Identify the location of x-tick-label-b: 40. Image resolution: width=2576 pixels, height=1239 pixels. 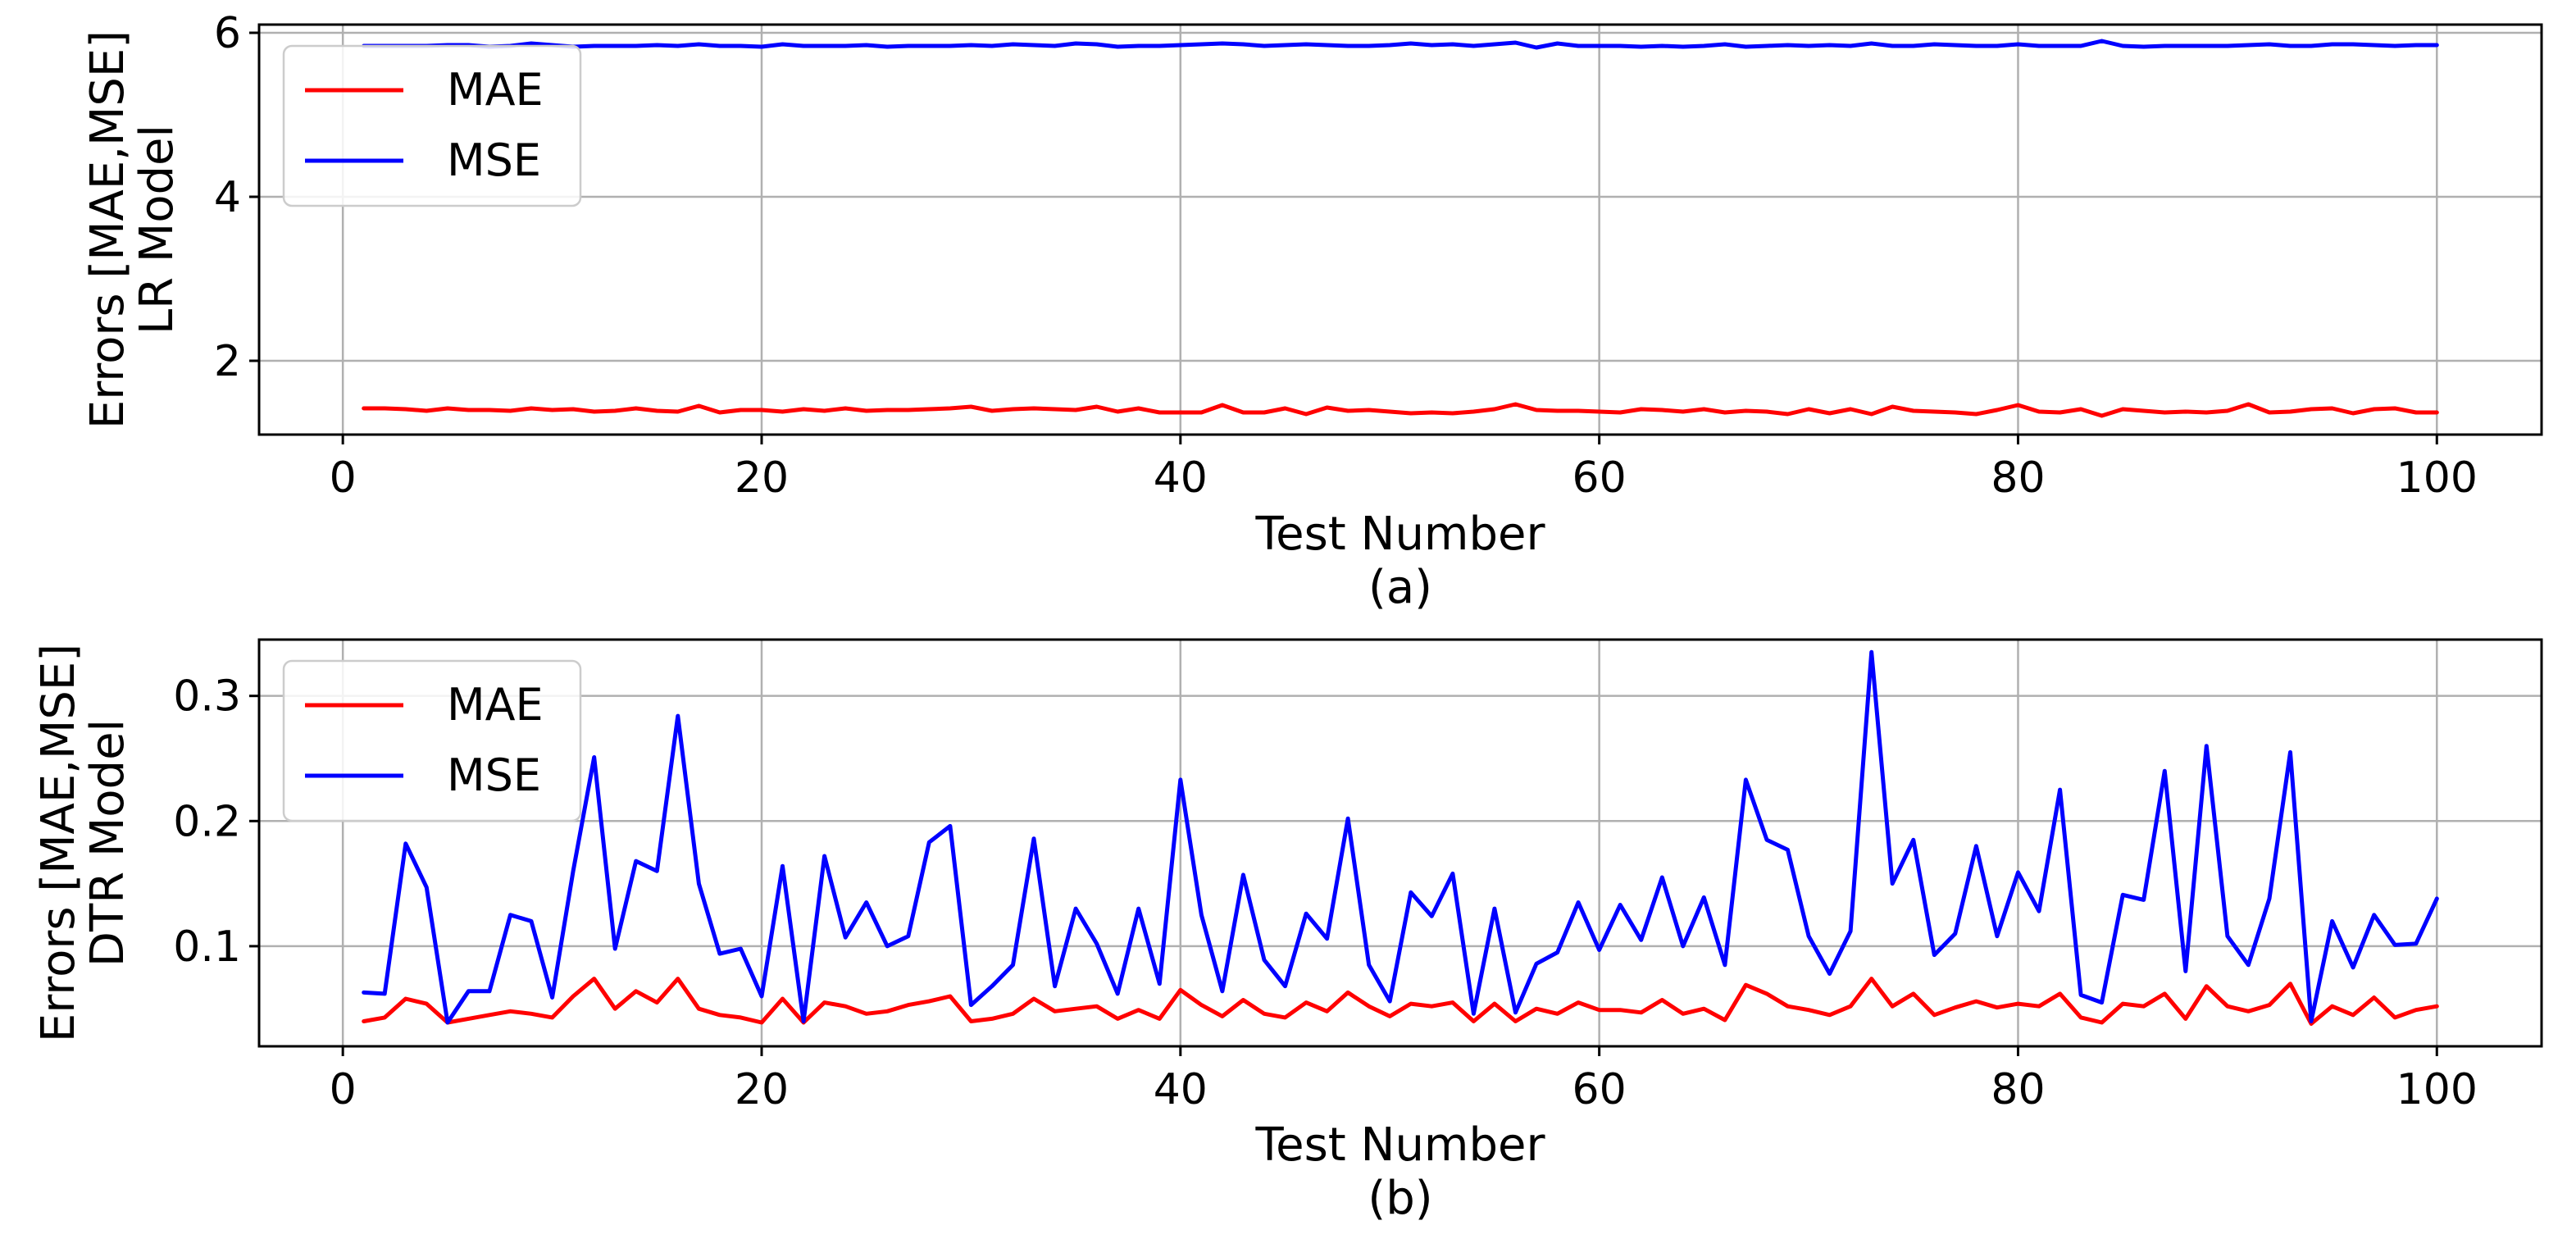
(1181, 1089).